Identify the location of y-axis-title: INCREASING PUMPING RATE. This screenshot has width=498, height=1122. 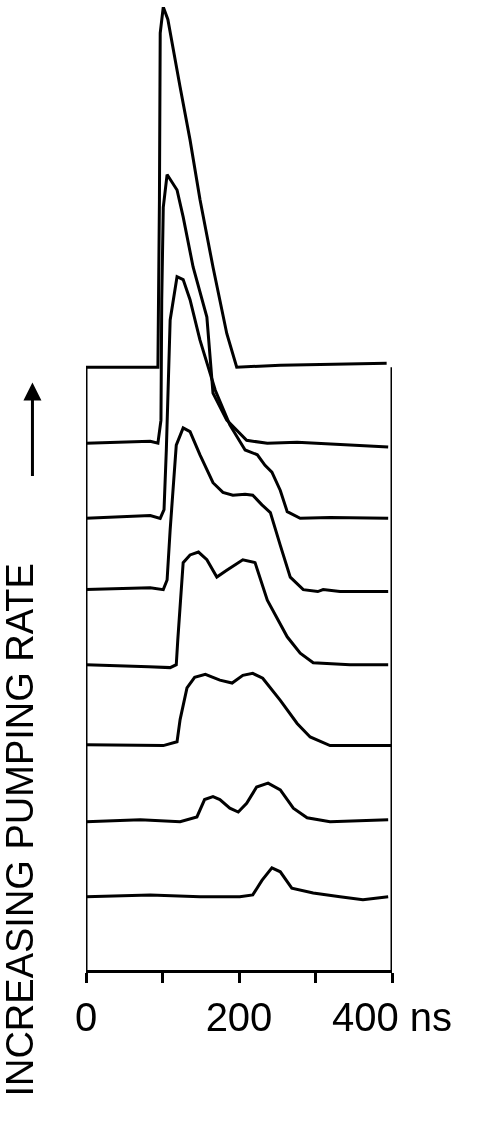
(20, 830).